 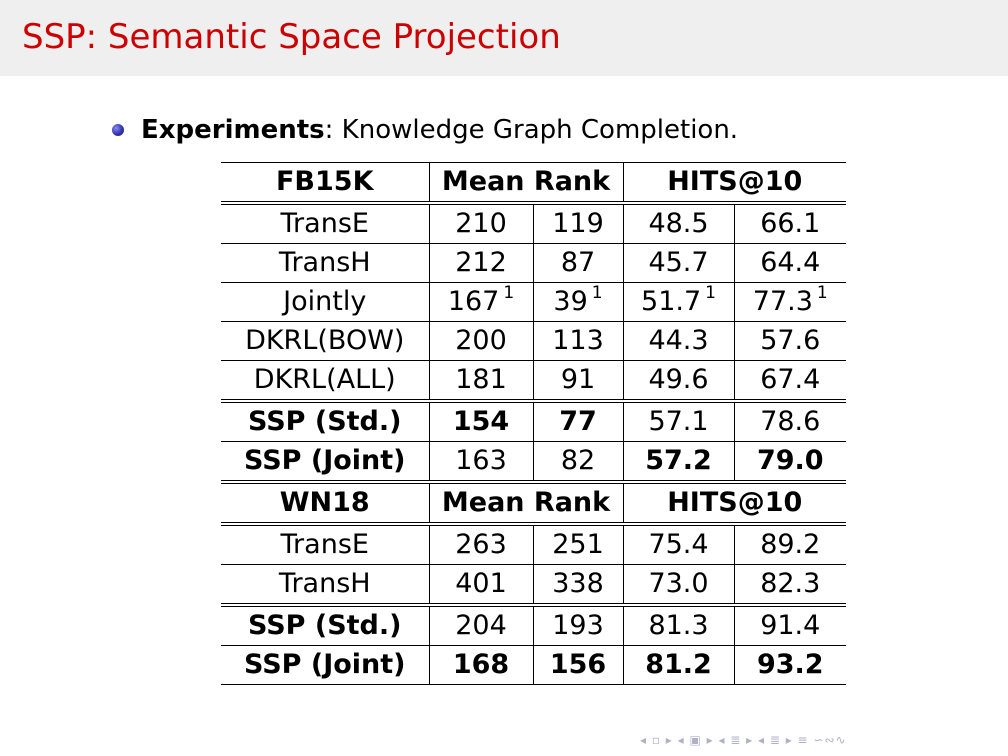 I want to click on mean-rank-cell: 200, so click(x=480, y=341).